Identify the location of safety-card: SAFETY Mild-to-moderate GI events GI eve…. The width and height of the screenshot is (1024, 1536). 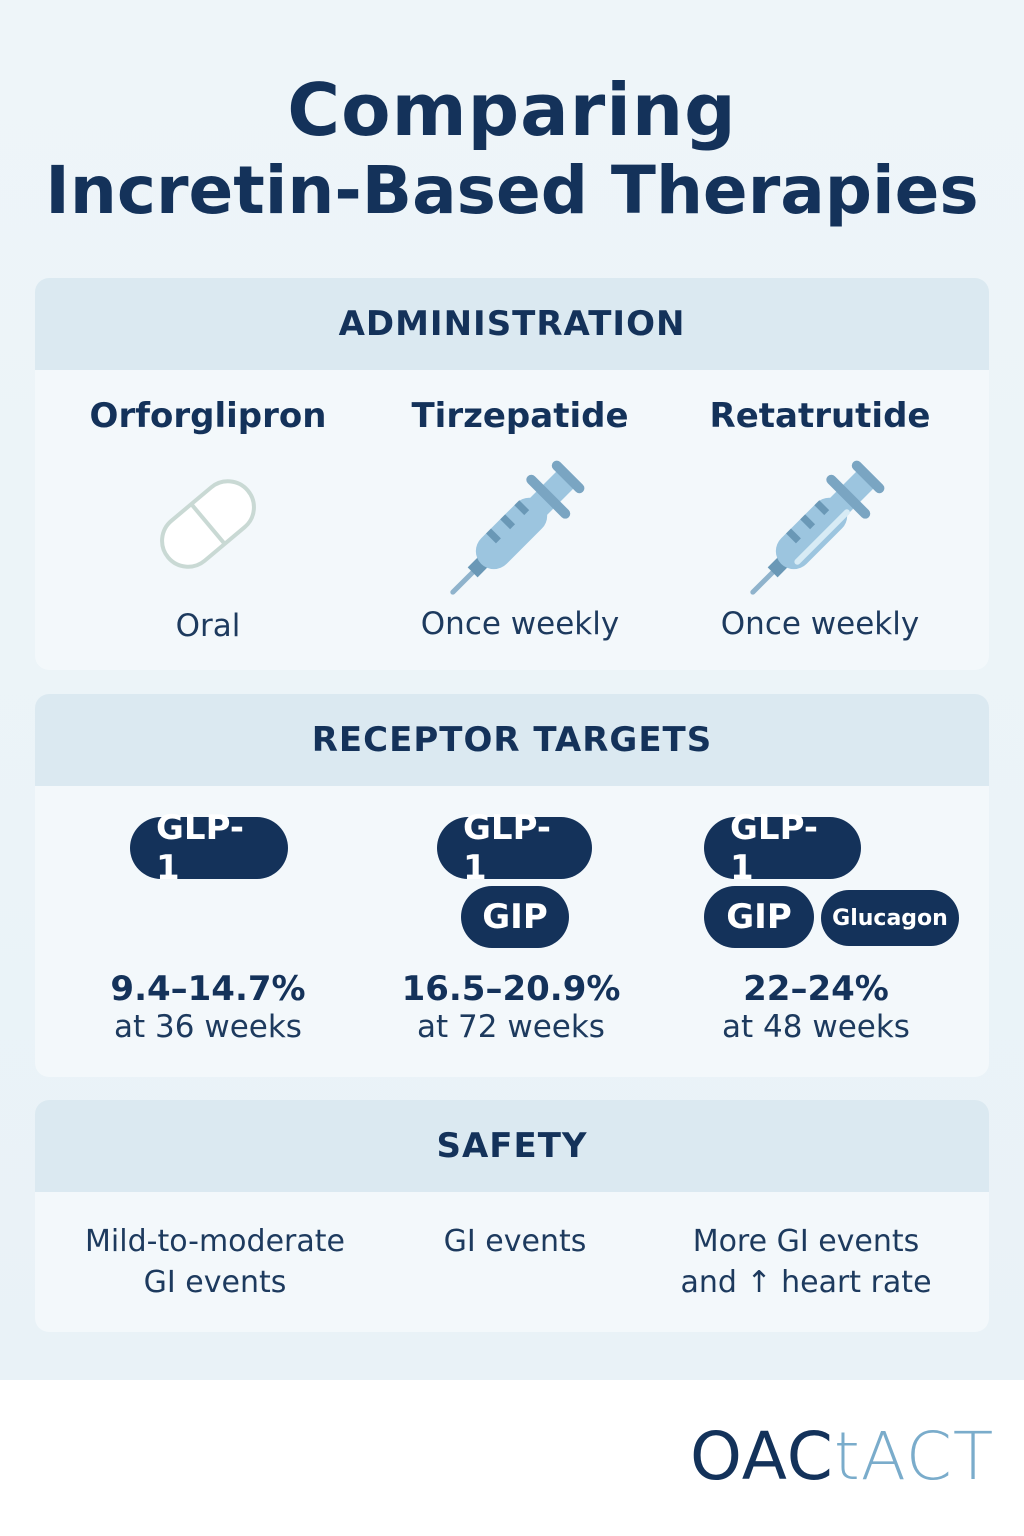
(512, 1216).